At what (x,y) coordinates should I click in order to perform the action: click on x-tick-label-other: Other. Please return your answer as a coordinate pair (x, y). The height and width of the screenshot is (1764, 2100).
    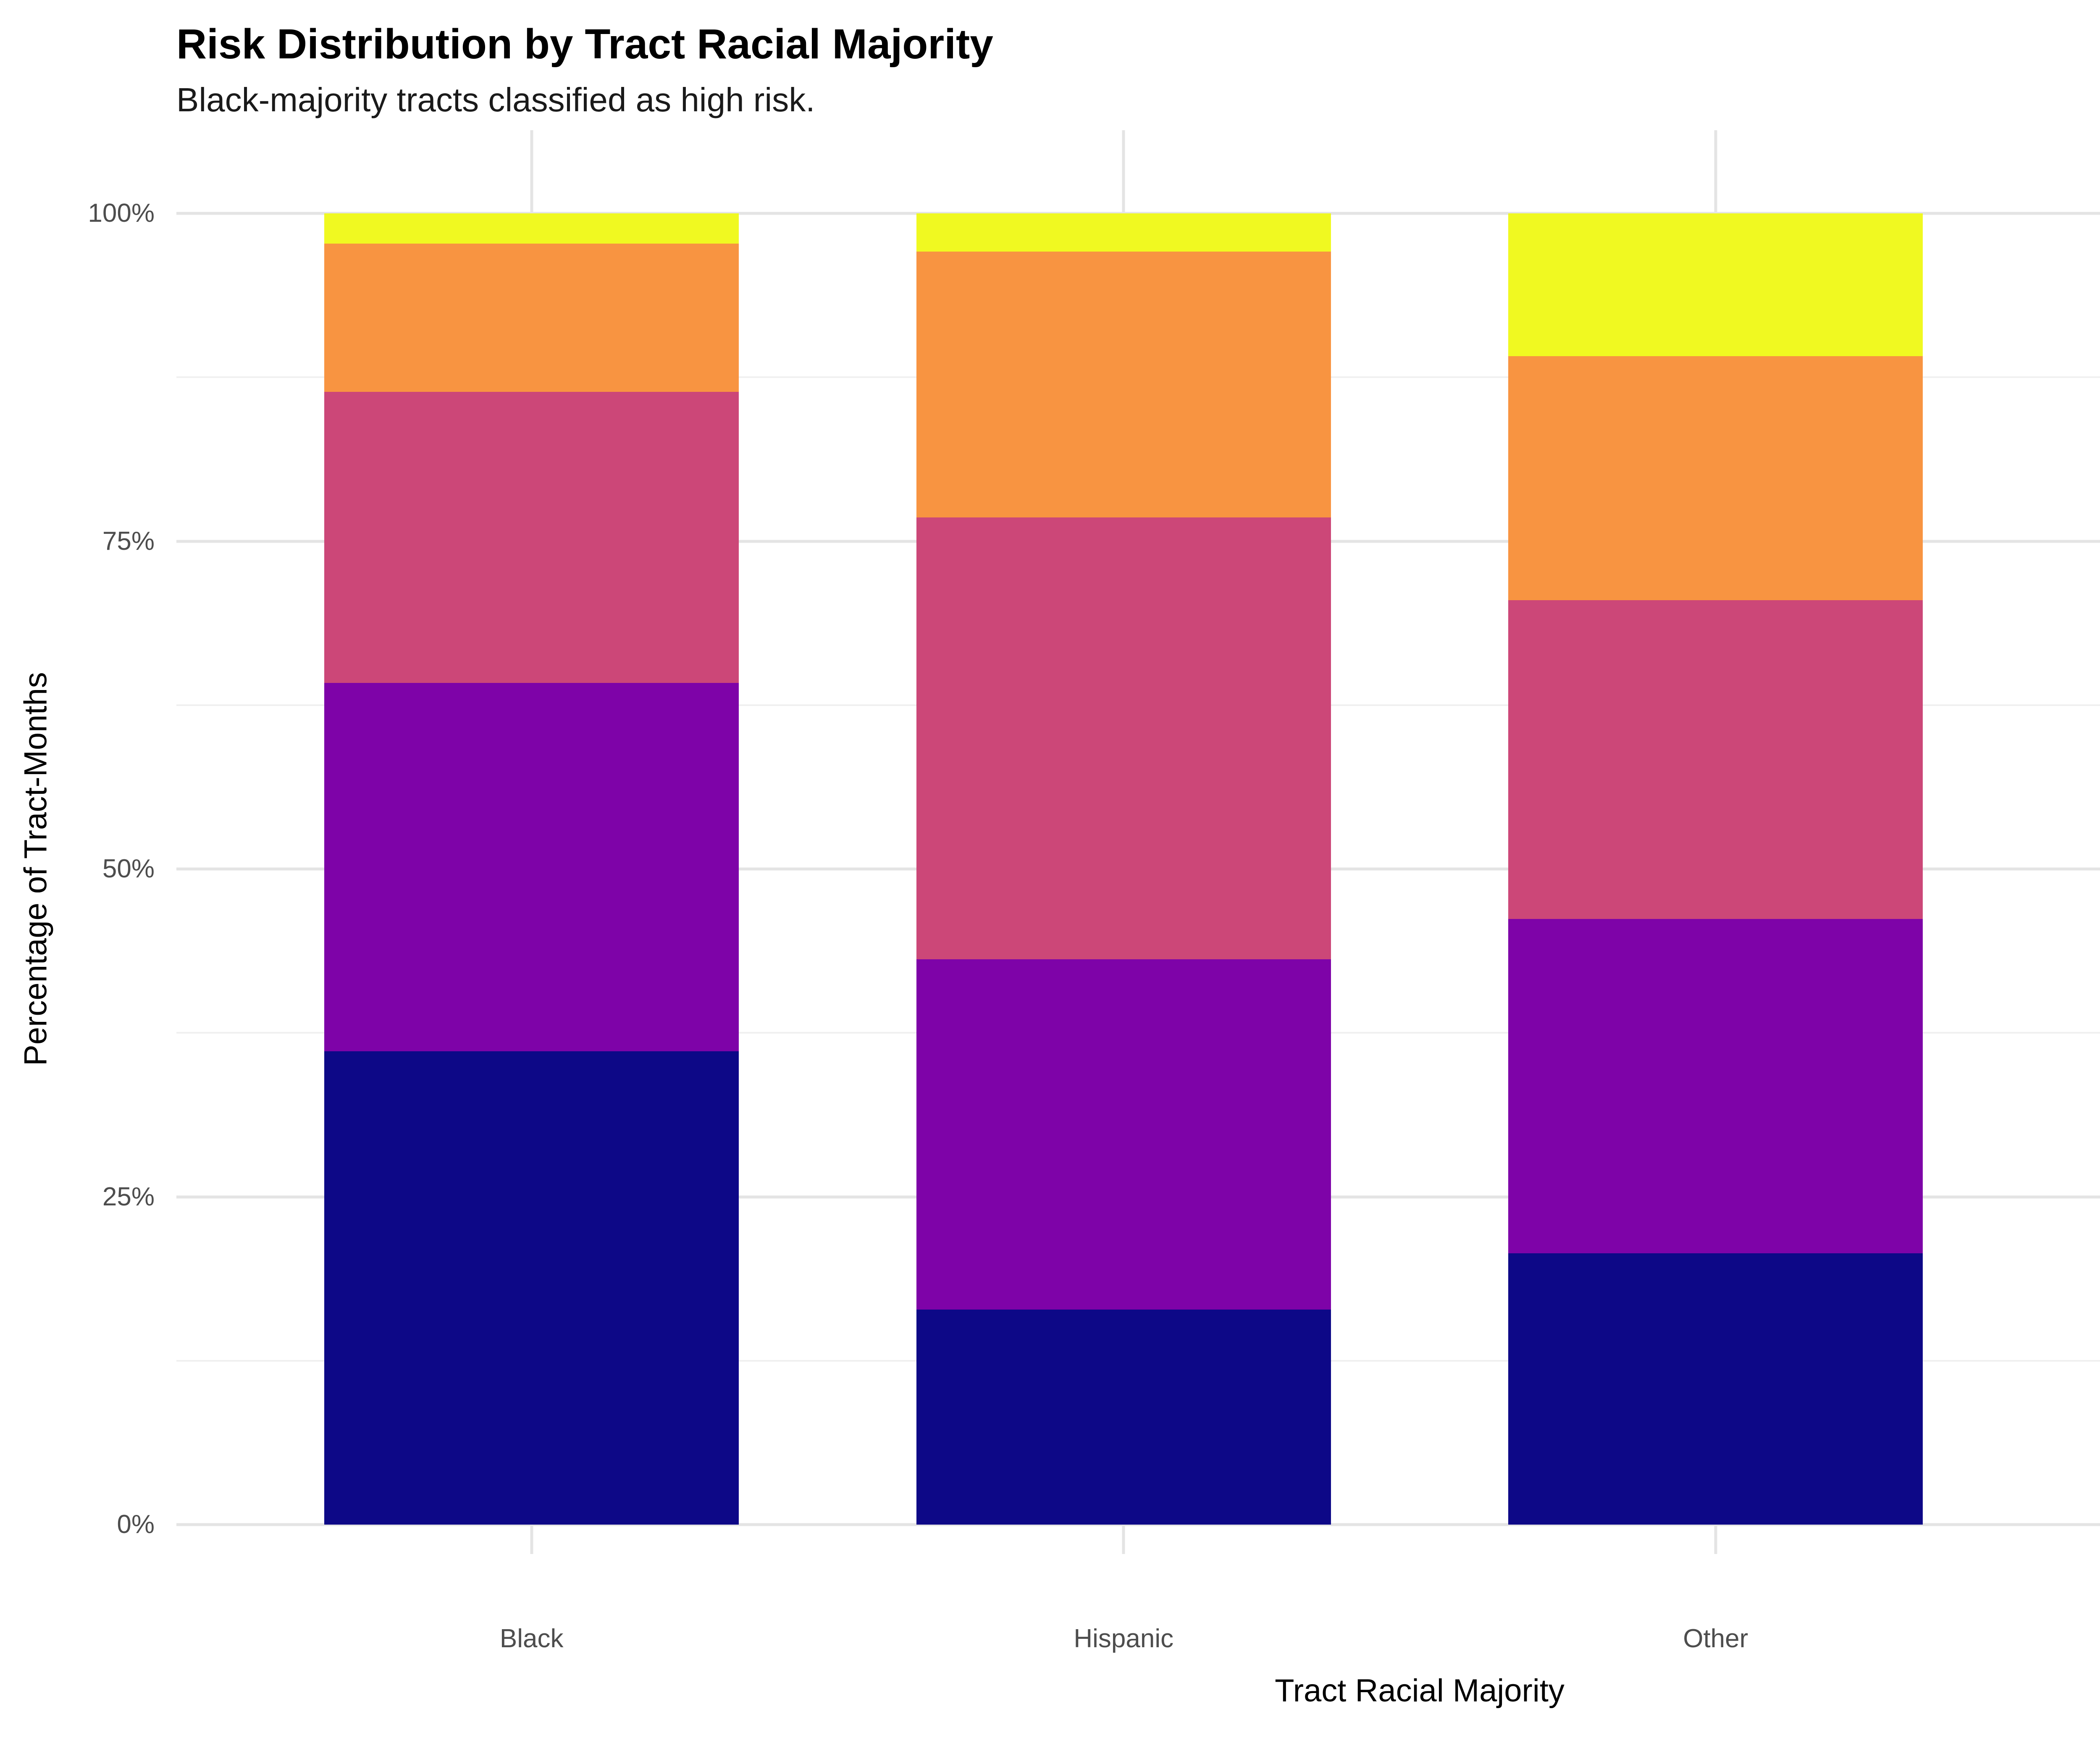
    Looking at the image, I should click on (1715, 1638).